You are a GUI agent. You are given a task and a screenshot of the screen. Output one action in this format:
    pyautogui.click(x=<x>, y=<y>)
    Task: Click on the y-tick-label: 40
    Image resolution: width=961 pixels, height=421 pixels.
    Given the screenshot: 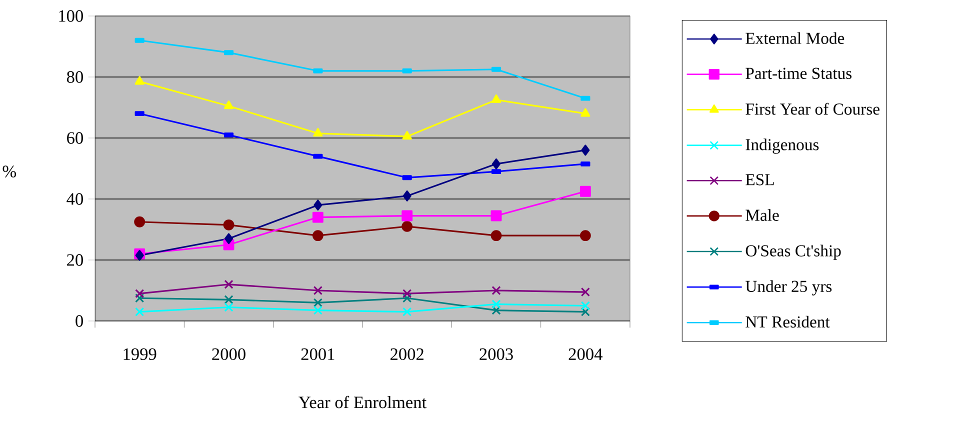 What is the action you would take?
    pyautogui.click(x=74, y=199)
    